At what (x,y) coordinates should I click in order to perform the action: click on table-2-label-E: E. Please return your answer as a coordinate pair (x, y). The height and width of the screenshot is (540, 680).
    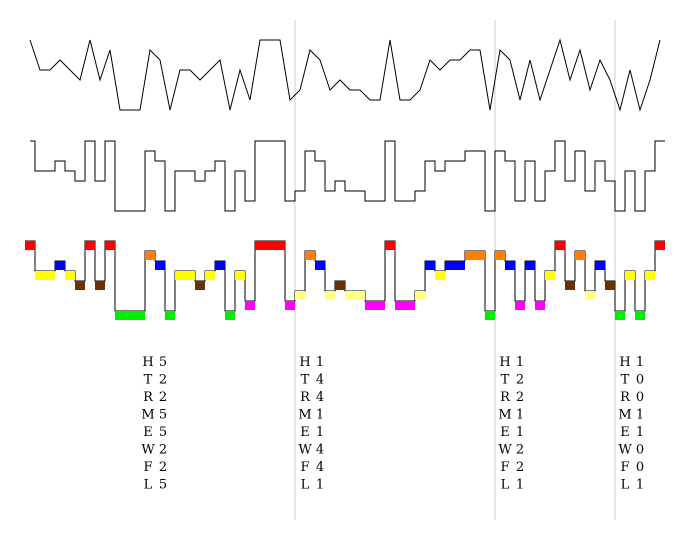
    Looking at the image, I should click on (505, 432).